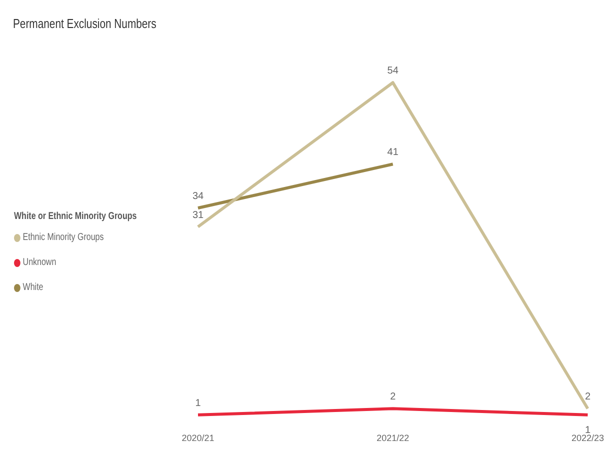 The image size is (616, 462). What do you see at coordinates (393, 152) in the screenshot?
I see `data-label: 41` at bounding box center [393, 152].